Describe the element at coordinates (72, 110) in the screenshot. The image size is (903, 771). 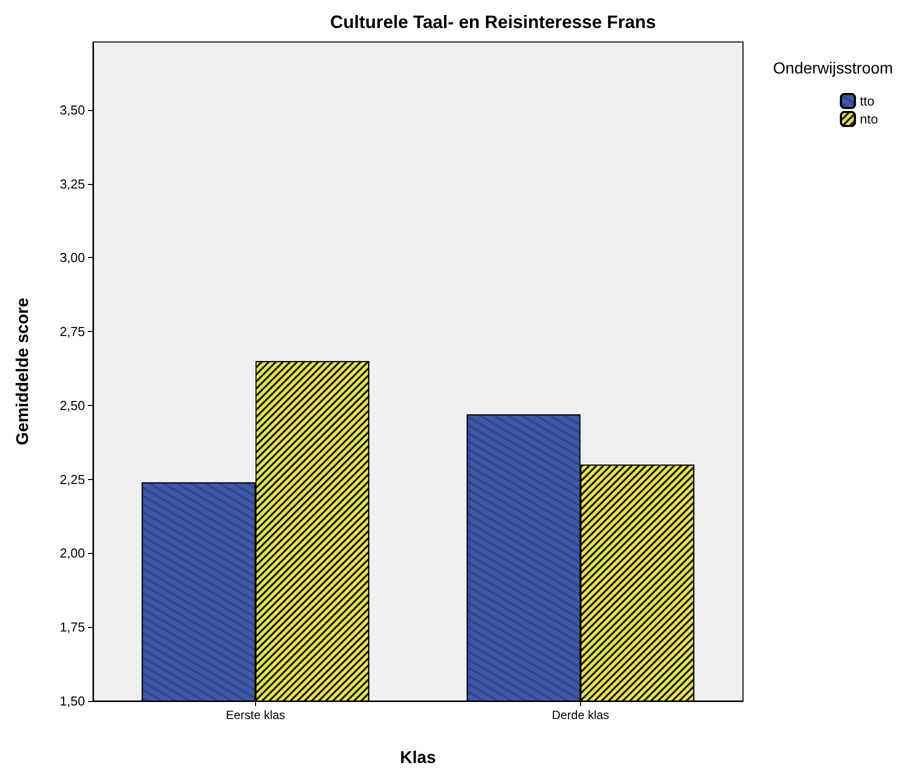
I see `y-tick-label: 3,50` at that location.